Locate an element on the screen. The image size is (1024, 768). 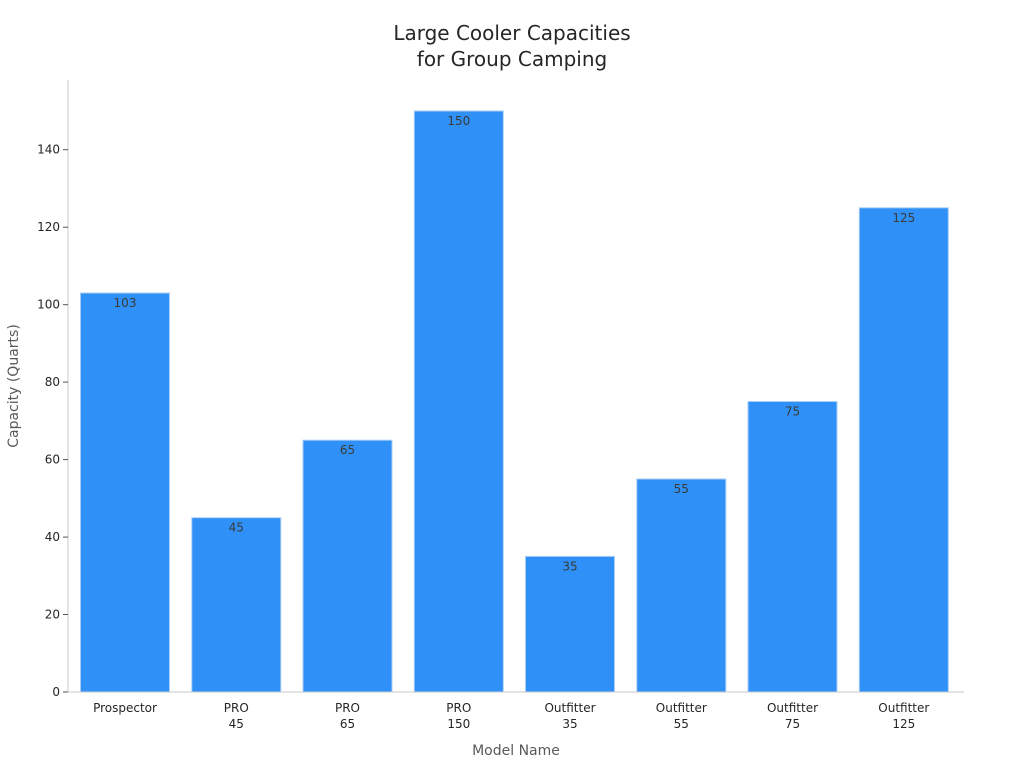
data-label: 35 is located at coordinates (569, 566).